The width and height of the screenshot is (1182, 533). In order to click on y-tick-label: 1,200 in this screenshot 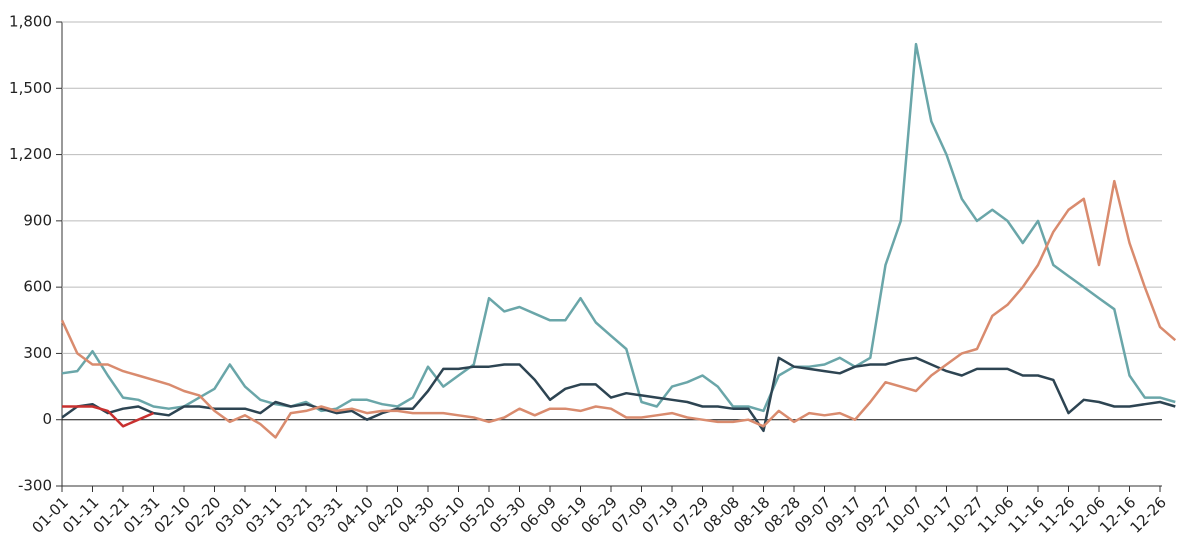, I will do `click(30, 154)`.